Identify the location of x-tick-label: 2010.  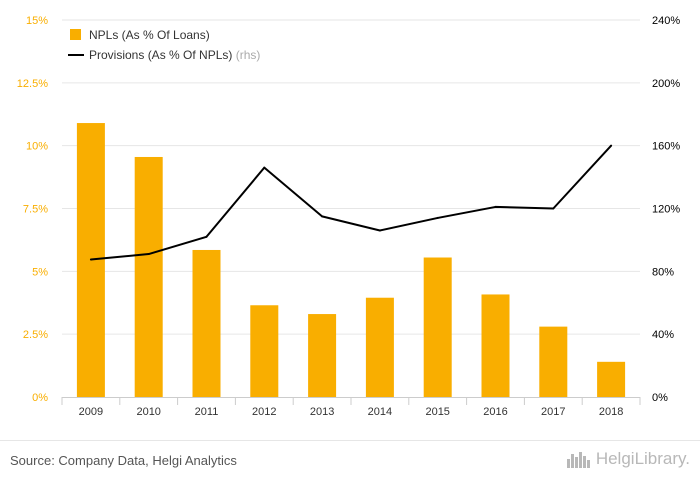
(148, 412).